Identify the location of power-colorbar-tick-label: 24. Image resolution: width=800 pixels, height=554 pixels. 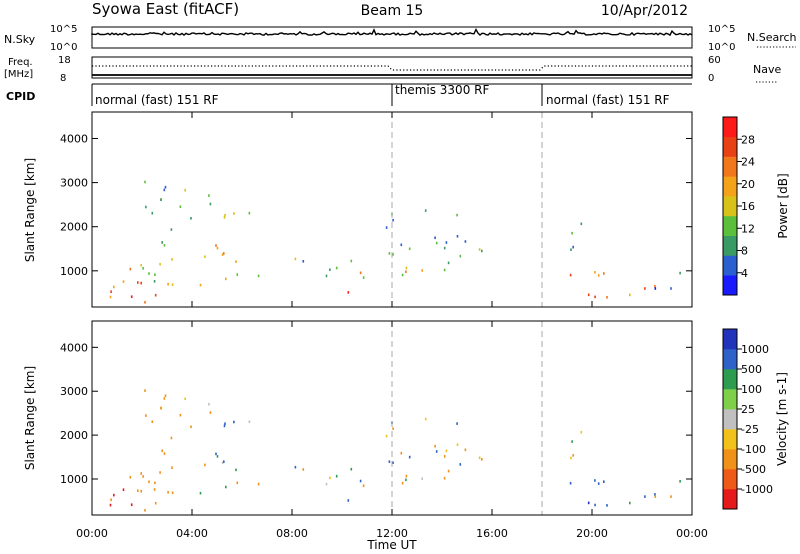
(748, 162).